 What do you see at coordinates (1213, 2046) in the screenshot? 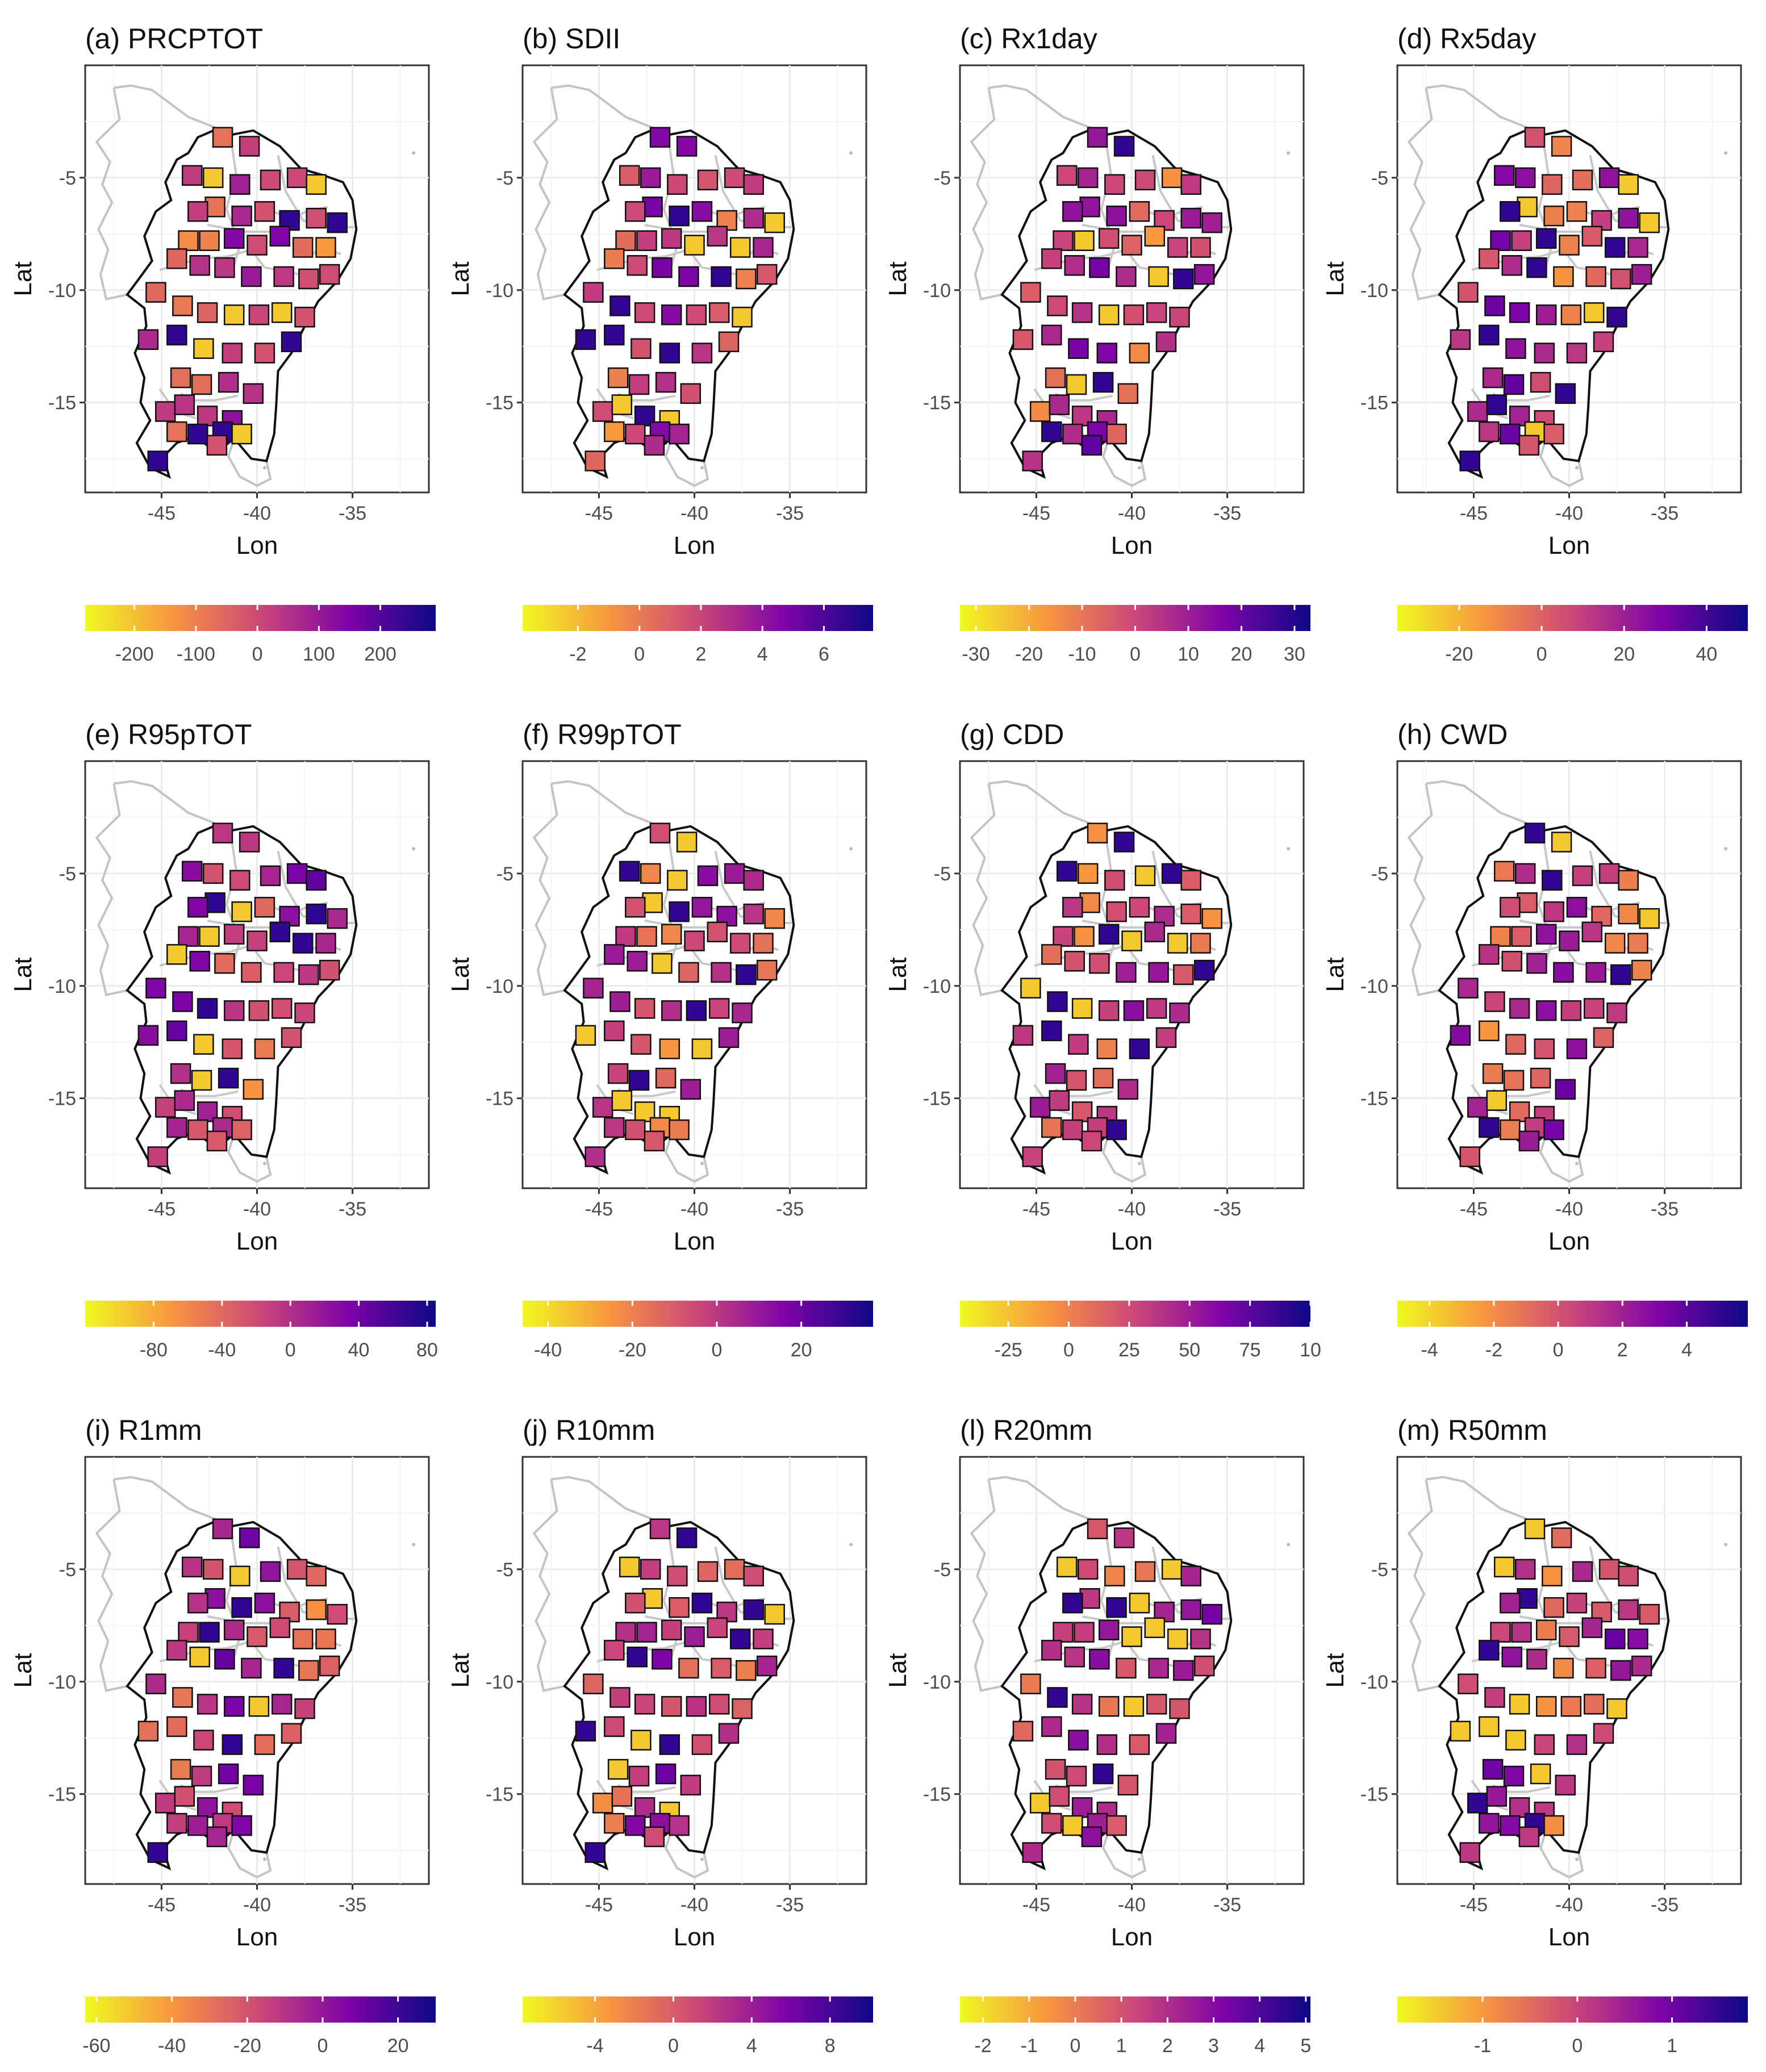
I see `colorbar-tick-label: 3` at bounding box center [1213, 2046].